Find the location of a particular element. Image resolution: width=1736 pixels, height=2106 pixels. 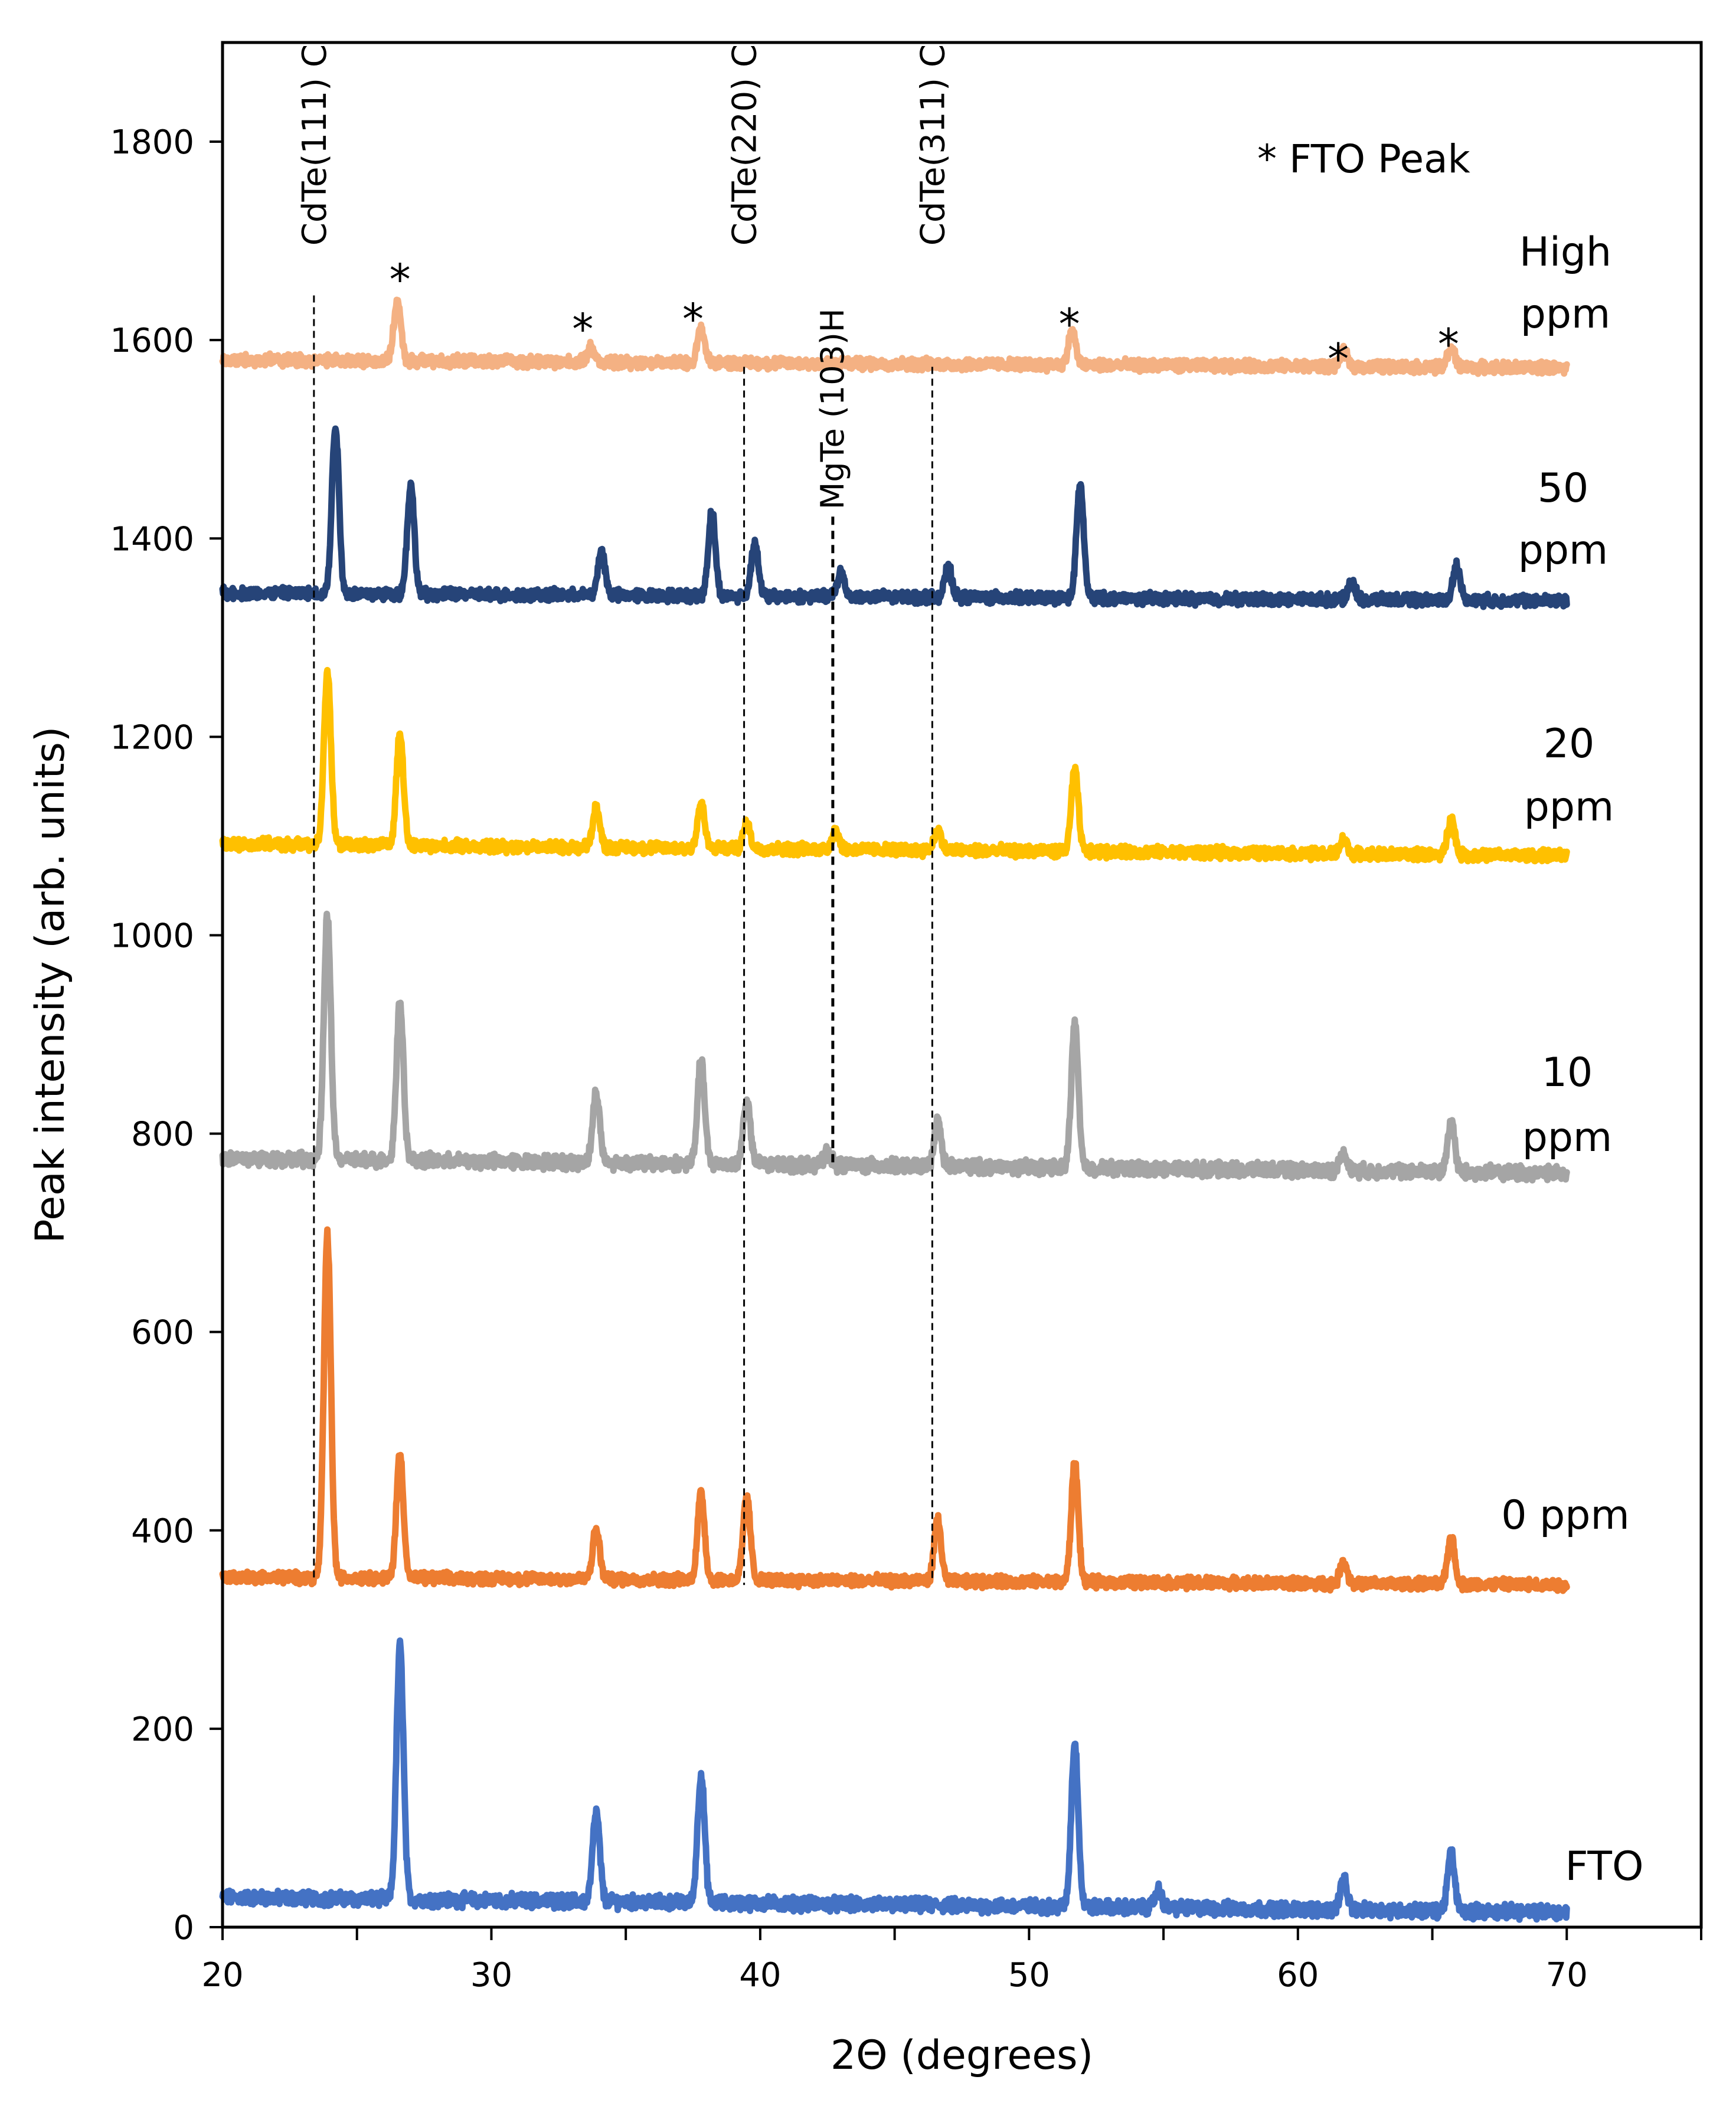

series-line-0-ppm is located at coordinates (894, 1410).